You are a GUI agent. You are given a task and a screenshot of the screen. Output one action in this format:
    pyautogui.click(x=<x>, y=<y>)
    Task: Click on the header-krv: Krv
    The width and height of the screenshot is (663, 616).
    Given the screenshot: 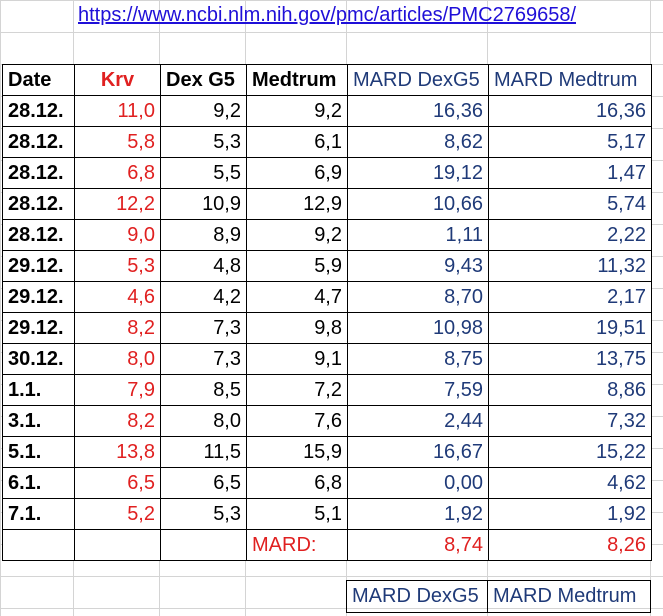 What is the action you would take?
    pyautogui.click(x=117, y=80)
    